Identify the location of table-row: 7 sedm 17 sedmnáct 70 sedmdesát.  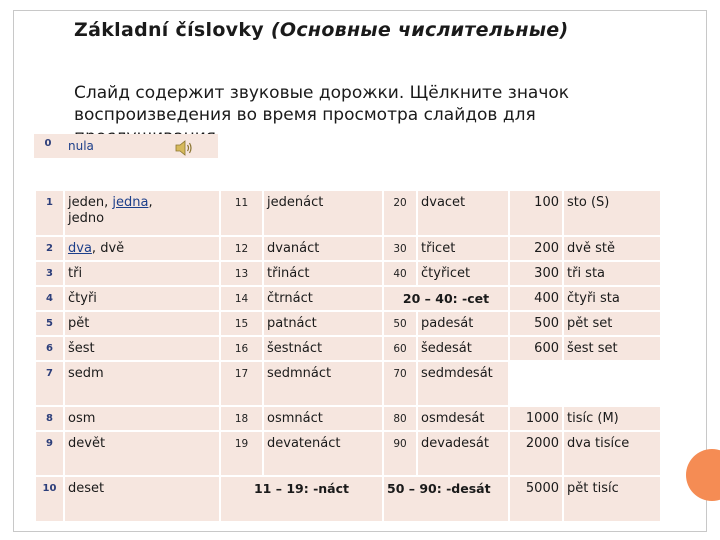
(347, 382).